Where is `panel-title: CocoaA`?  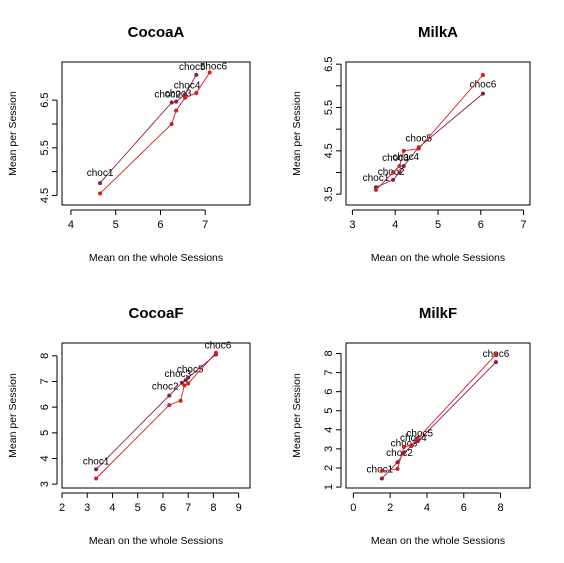
panel-title: CocoaA is located at coordinates (156, 32).